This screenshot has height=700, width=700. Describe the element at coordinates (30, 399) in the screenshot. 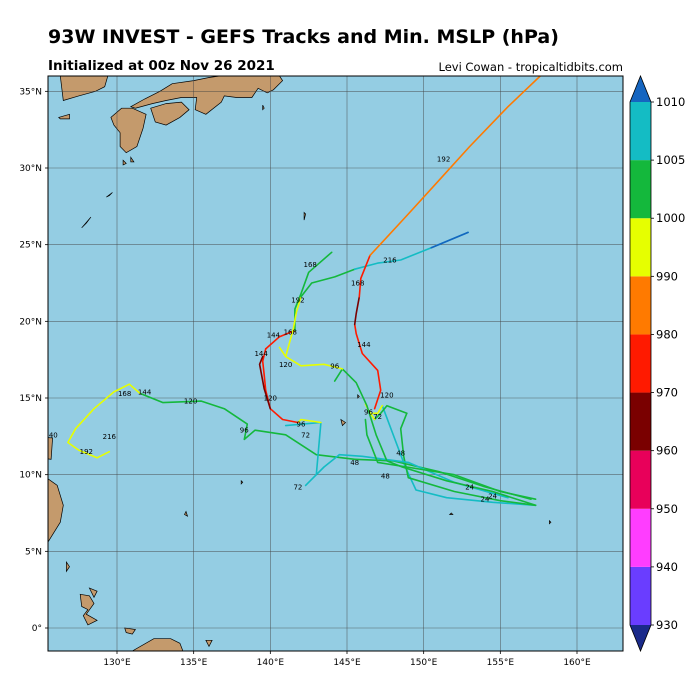

I see `latitude-tick-label: 15°N` at that location.